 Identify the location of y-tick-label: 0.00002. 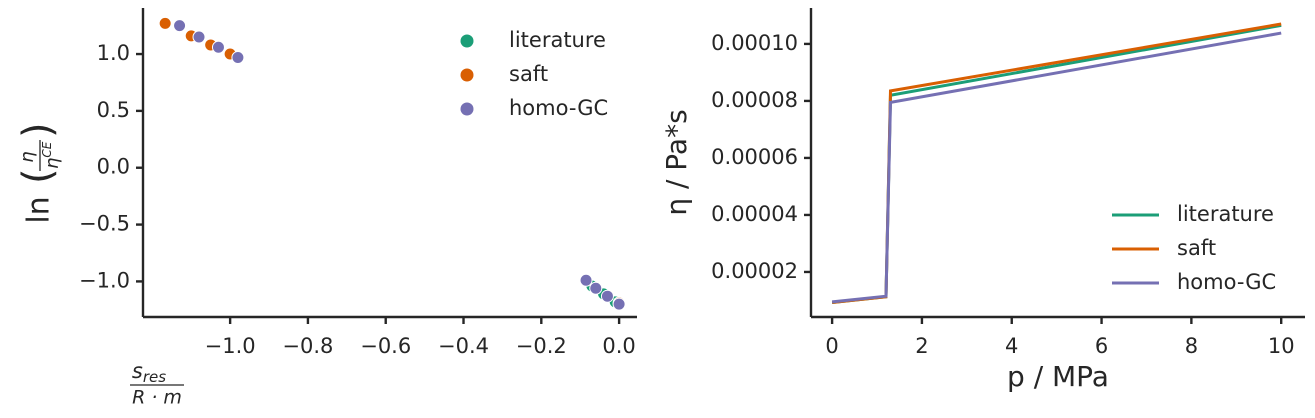
(754, 271).